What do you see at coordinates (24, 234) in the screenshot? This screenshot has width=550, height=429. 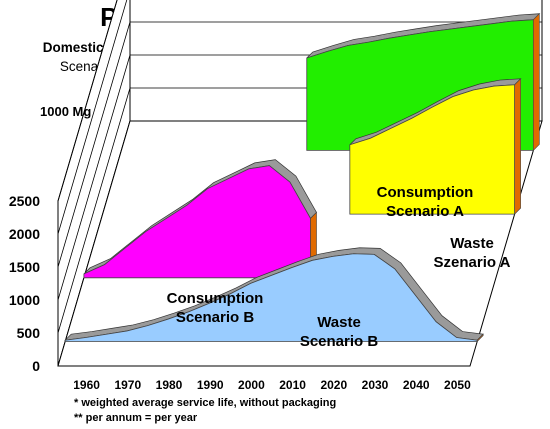 I see `y-tick-label: 2000` at bounding box center [24, 234].